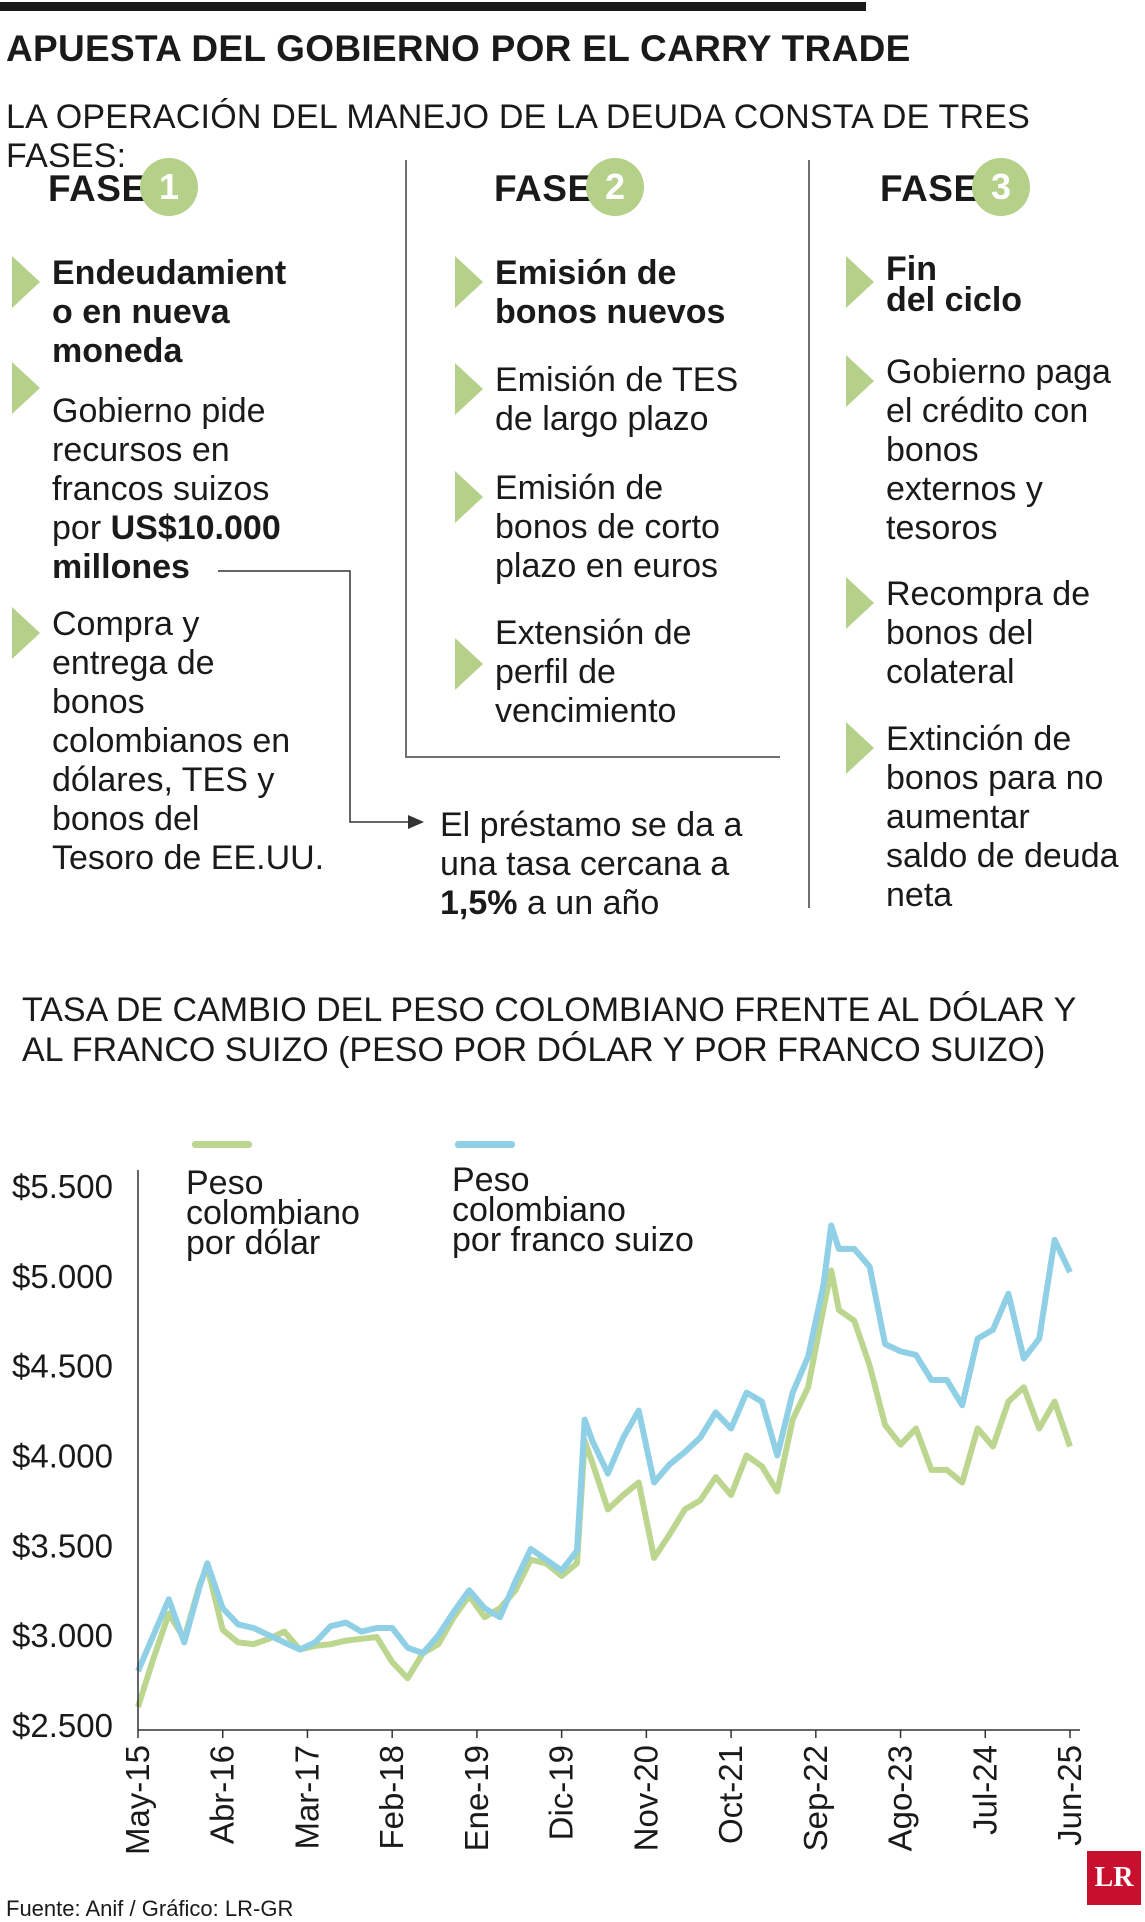 This screenshot has height=1922, width=1145. I want to click on x-tick-label: Jul-24, so click(984, 1790).